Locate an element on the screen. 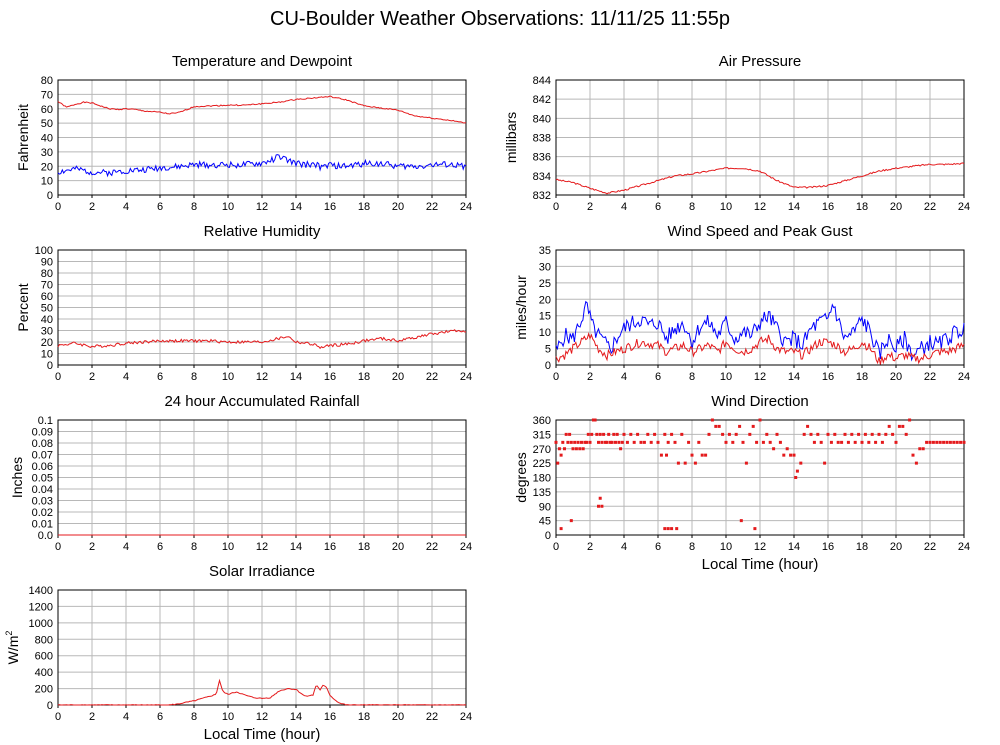 The height and width of the screenshot is (745, 1000). wind-direction-x-tick-label: 18 is located at coordinates (862, 547).